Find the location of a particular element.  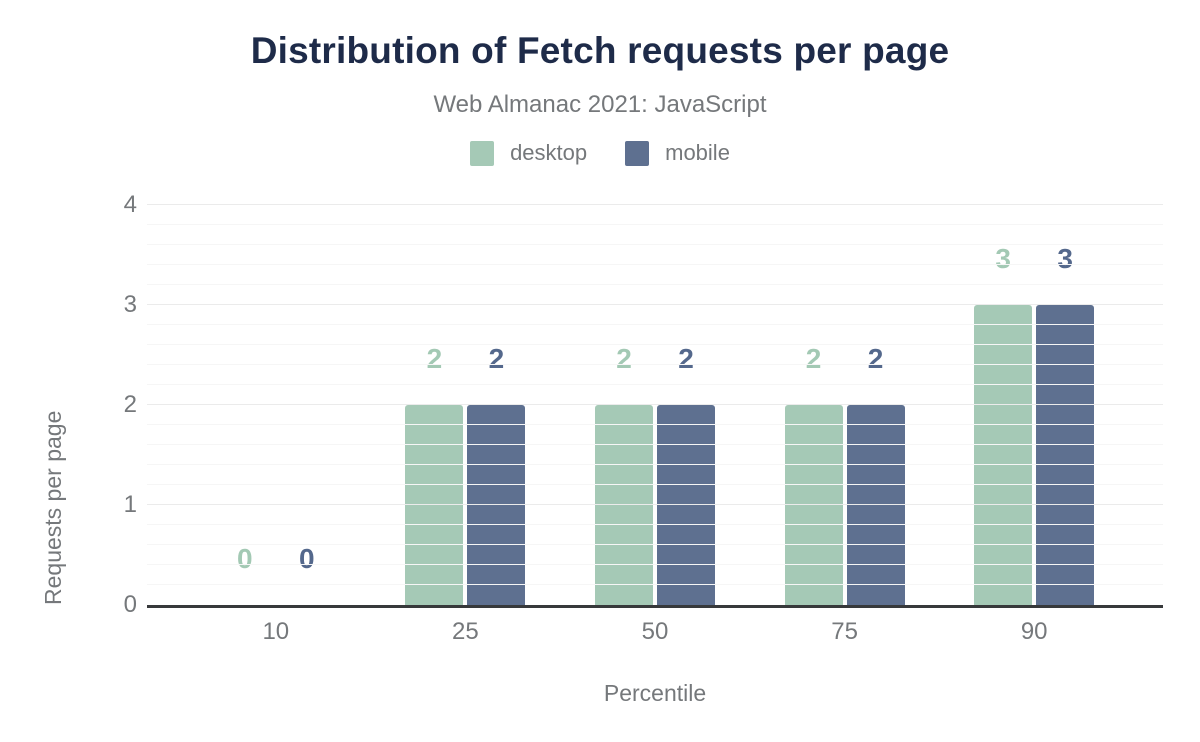

bar-desktop-p25 is located at coordinates (434, 505).